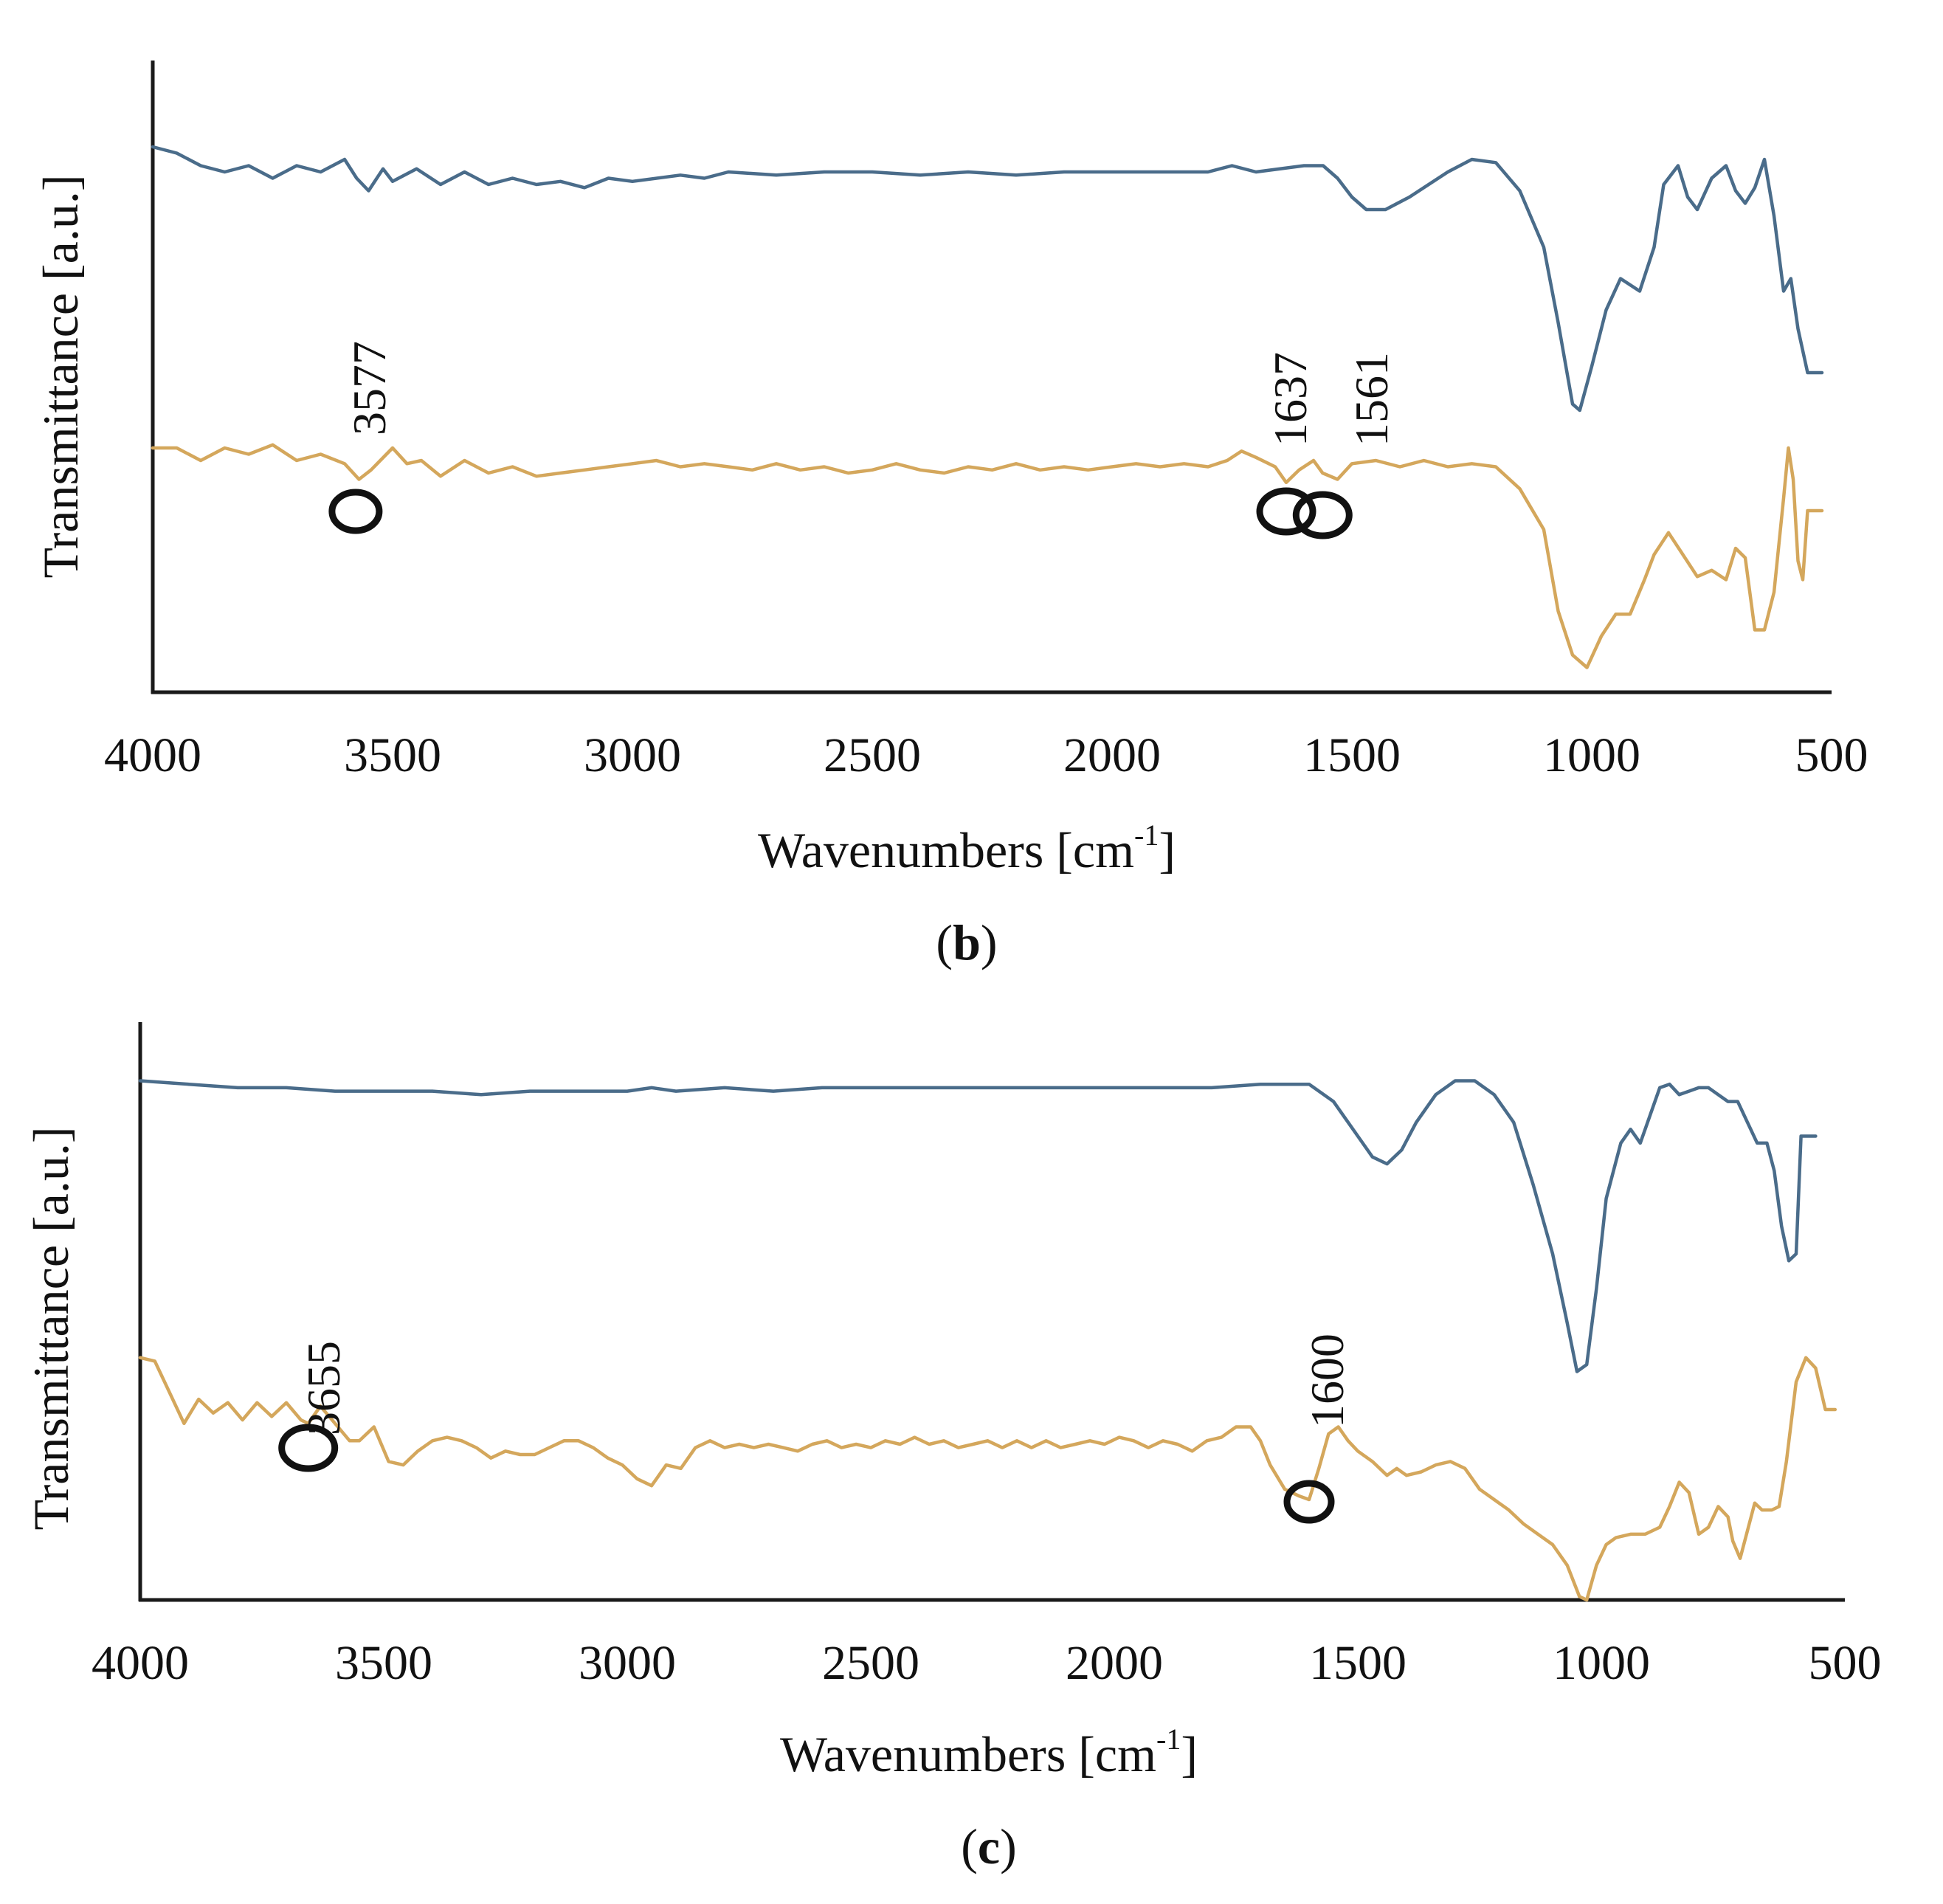  I want to click on peak-label: 1561, so click(1371, 399).